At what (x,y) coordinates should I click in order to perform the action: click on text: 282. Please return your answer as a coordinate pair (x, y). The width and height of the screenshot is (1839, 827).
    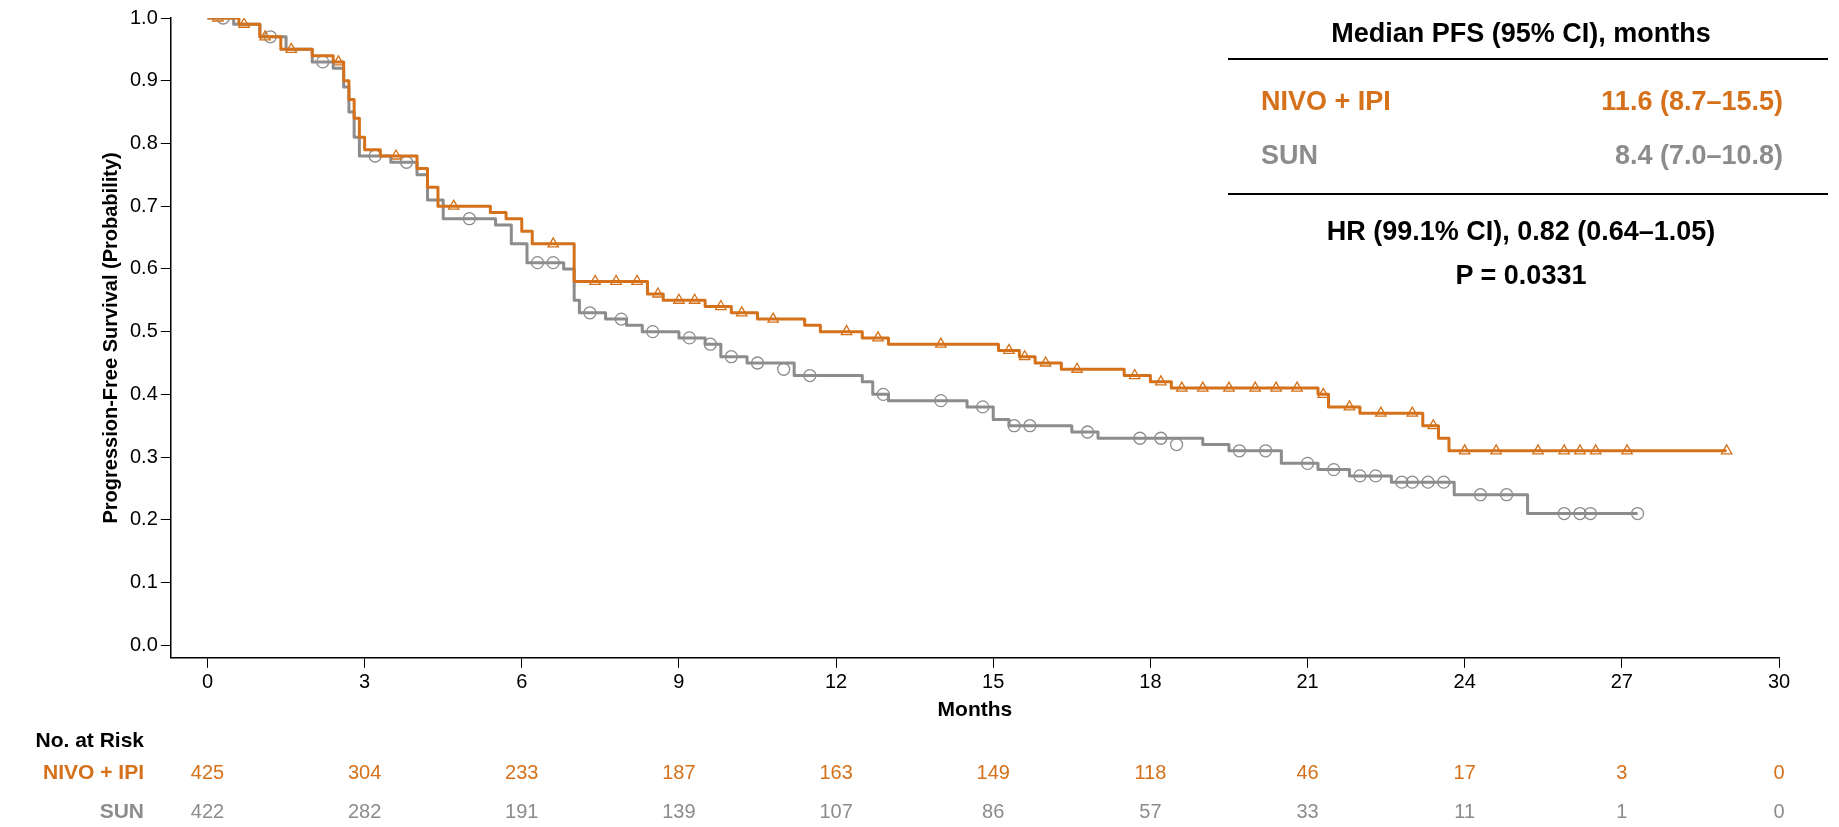
    Looking at the image, I should click on (364, 810).